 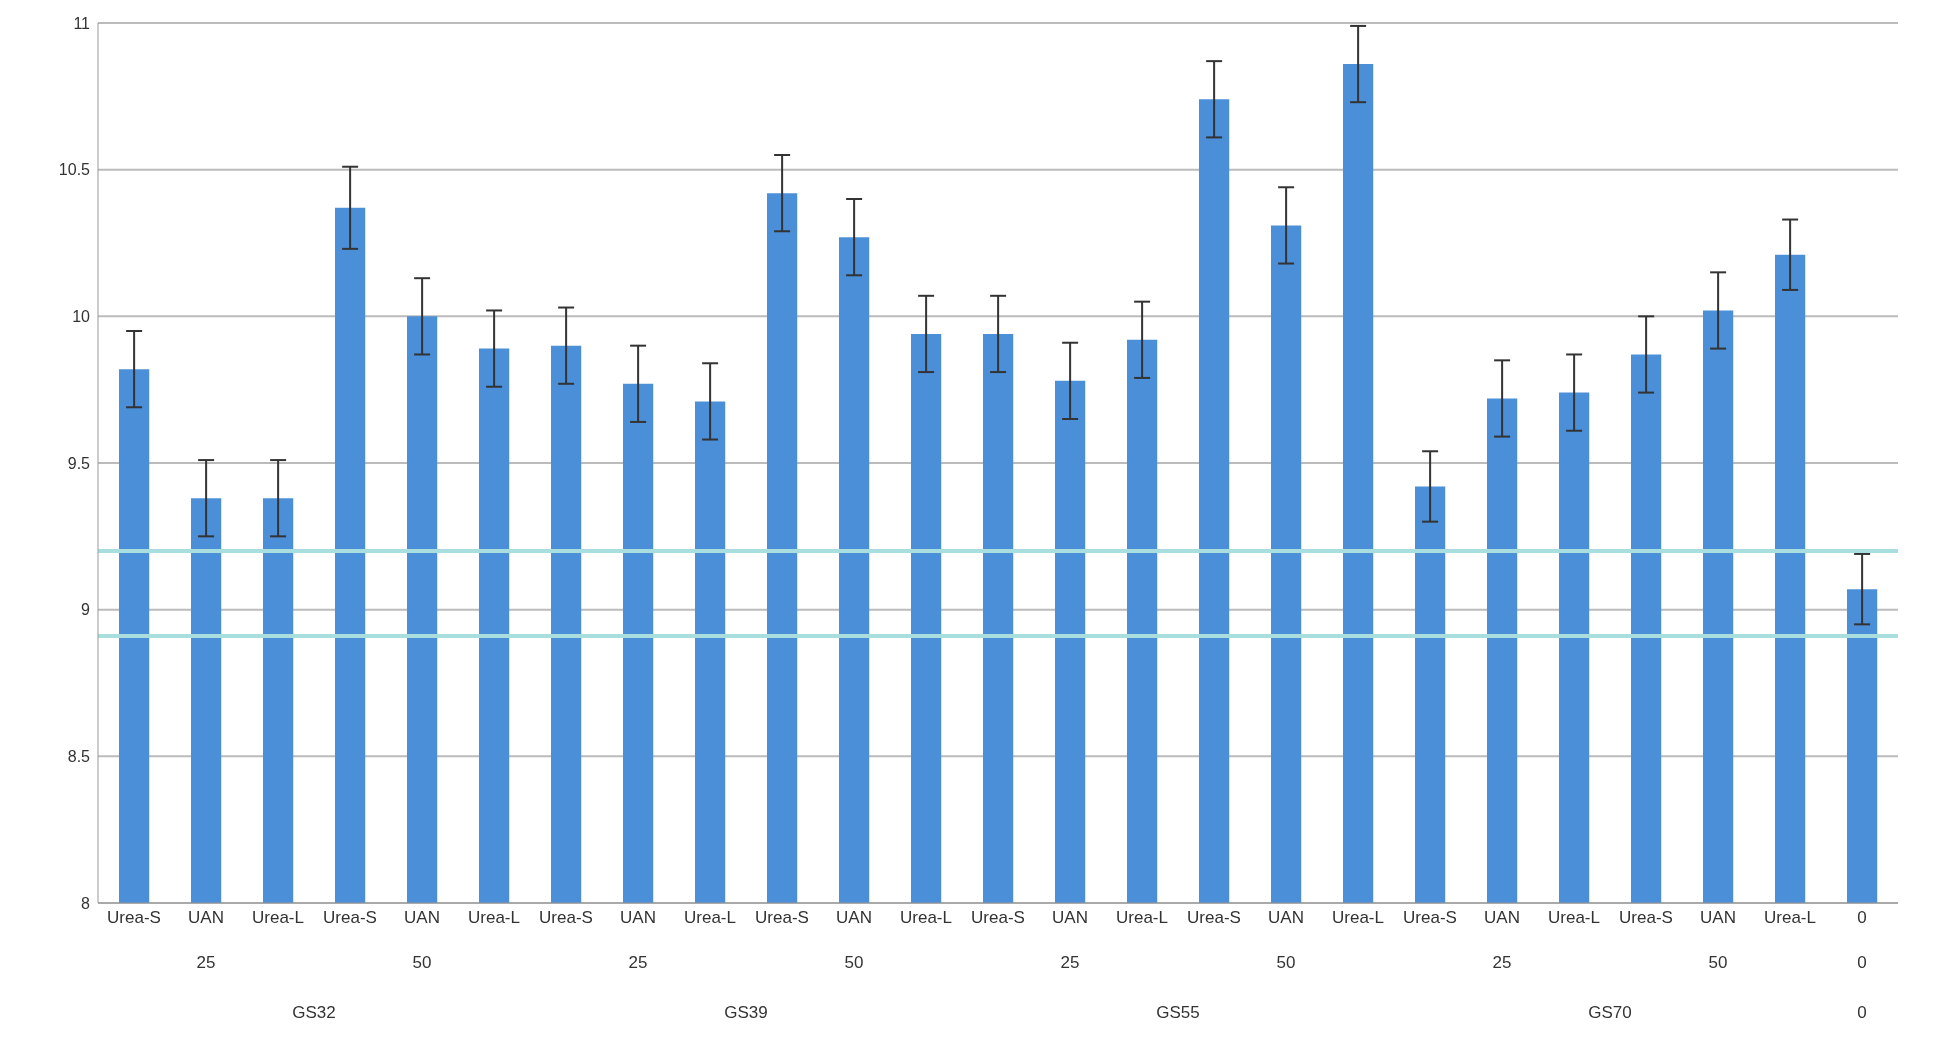 I want to click on y-tick-label: 10, so click(x=81, y=317).